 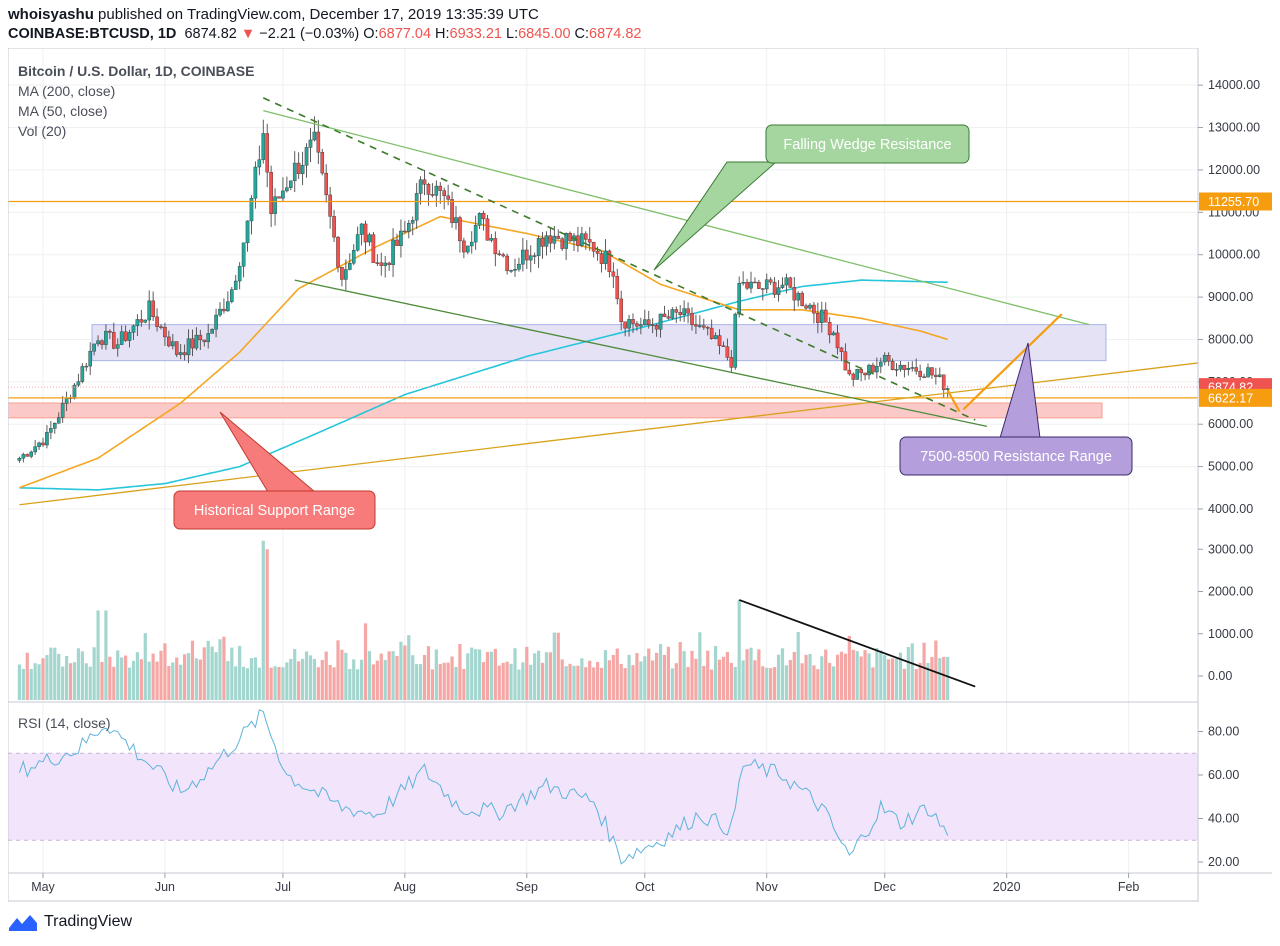 I want to click on rsi-tick-label: 40.00, so click(x=1223, y=819).